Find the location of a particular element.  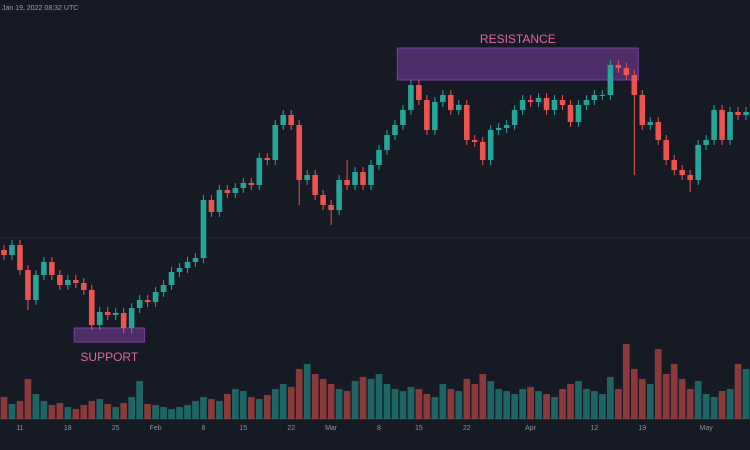

x-tick-label: Mar is located at coordinates (331, 428).